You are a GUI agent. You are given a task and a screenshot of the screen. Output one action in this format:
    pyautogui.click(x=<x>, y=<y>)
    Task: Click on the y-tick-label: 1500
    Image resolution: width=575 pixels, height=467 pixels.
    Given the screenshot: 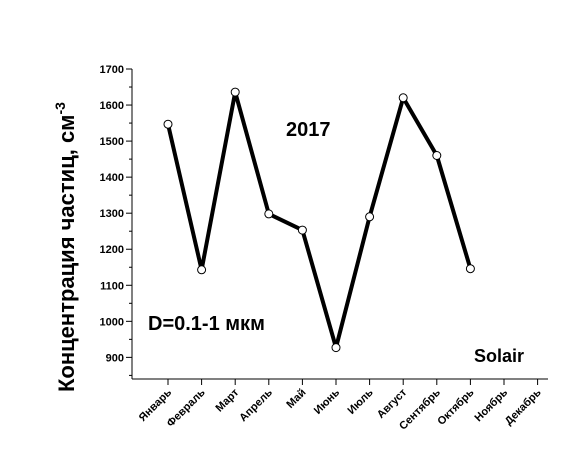 What is the action you would take?
    pyautogui.click(x=112, y=142)
    